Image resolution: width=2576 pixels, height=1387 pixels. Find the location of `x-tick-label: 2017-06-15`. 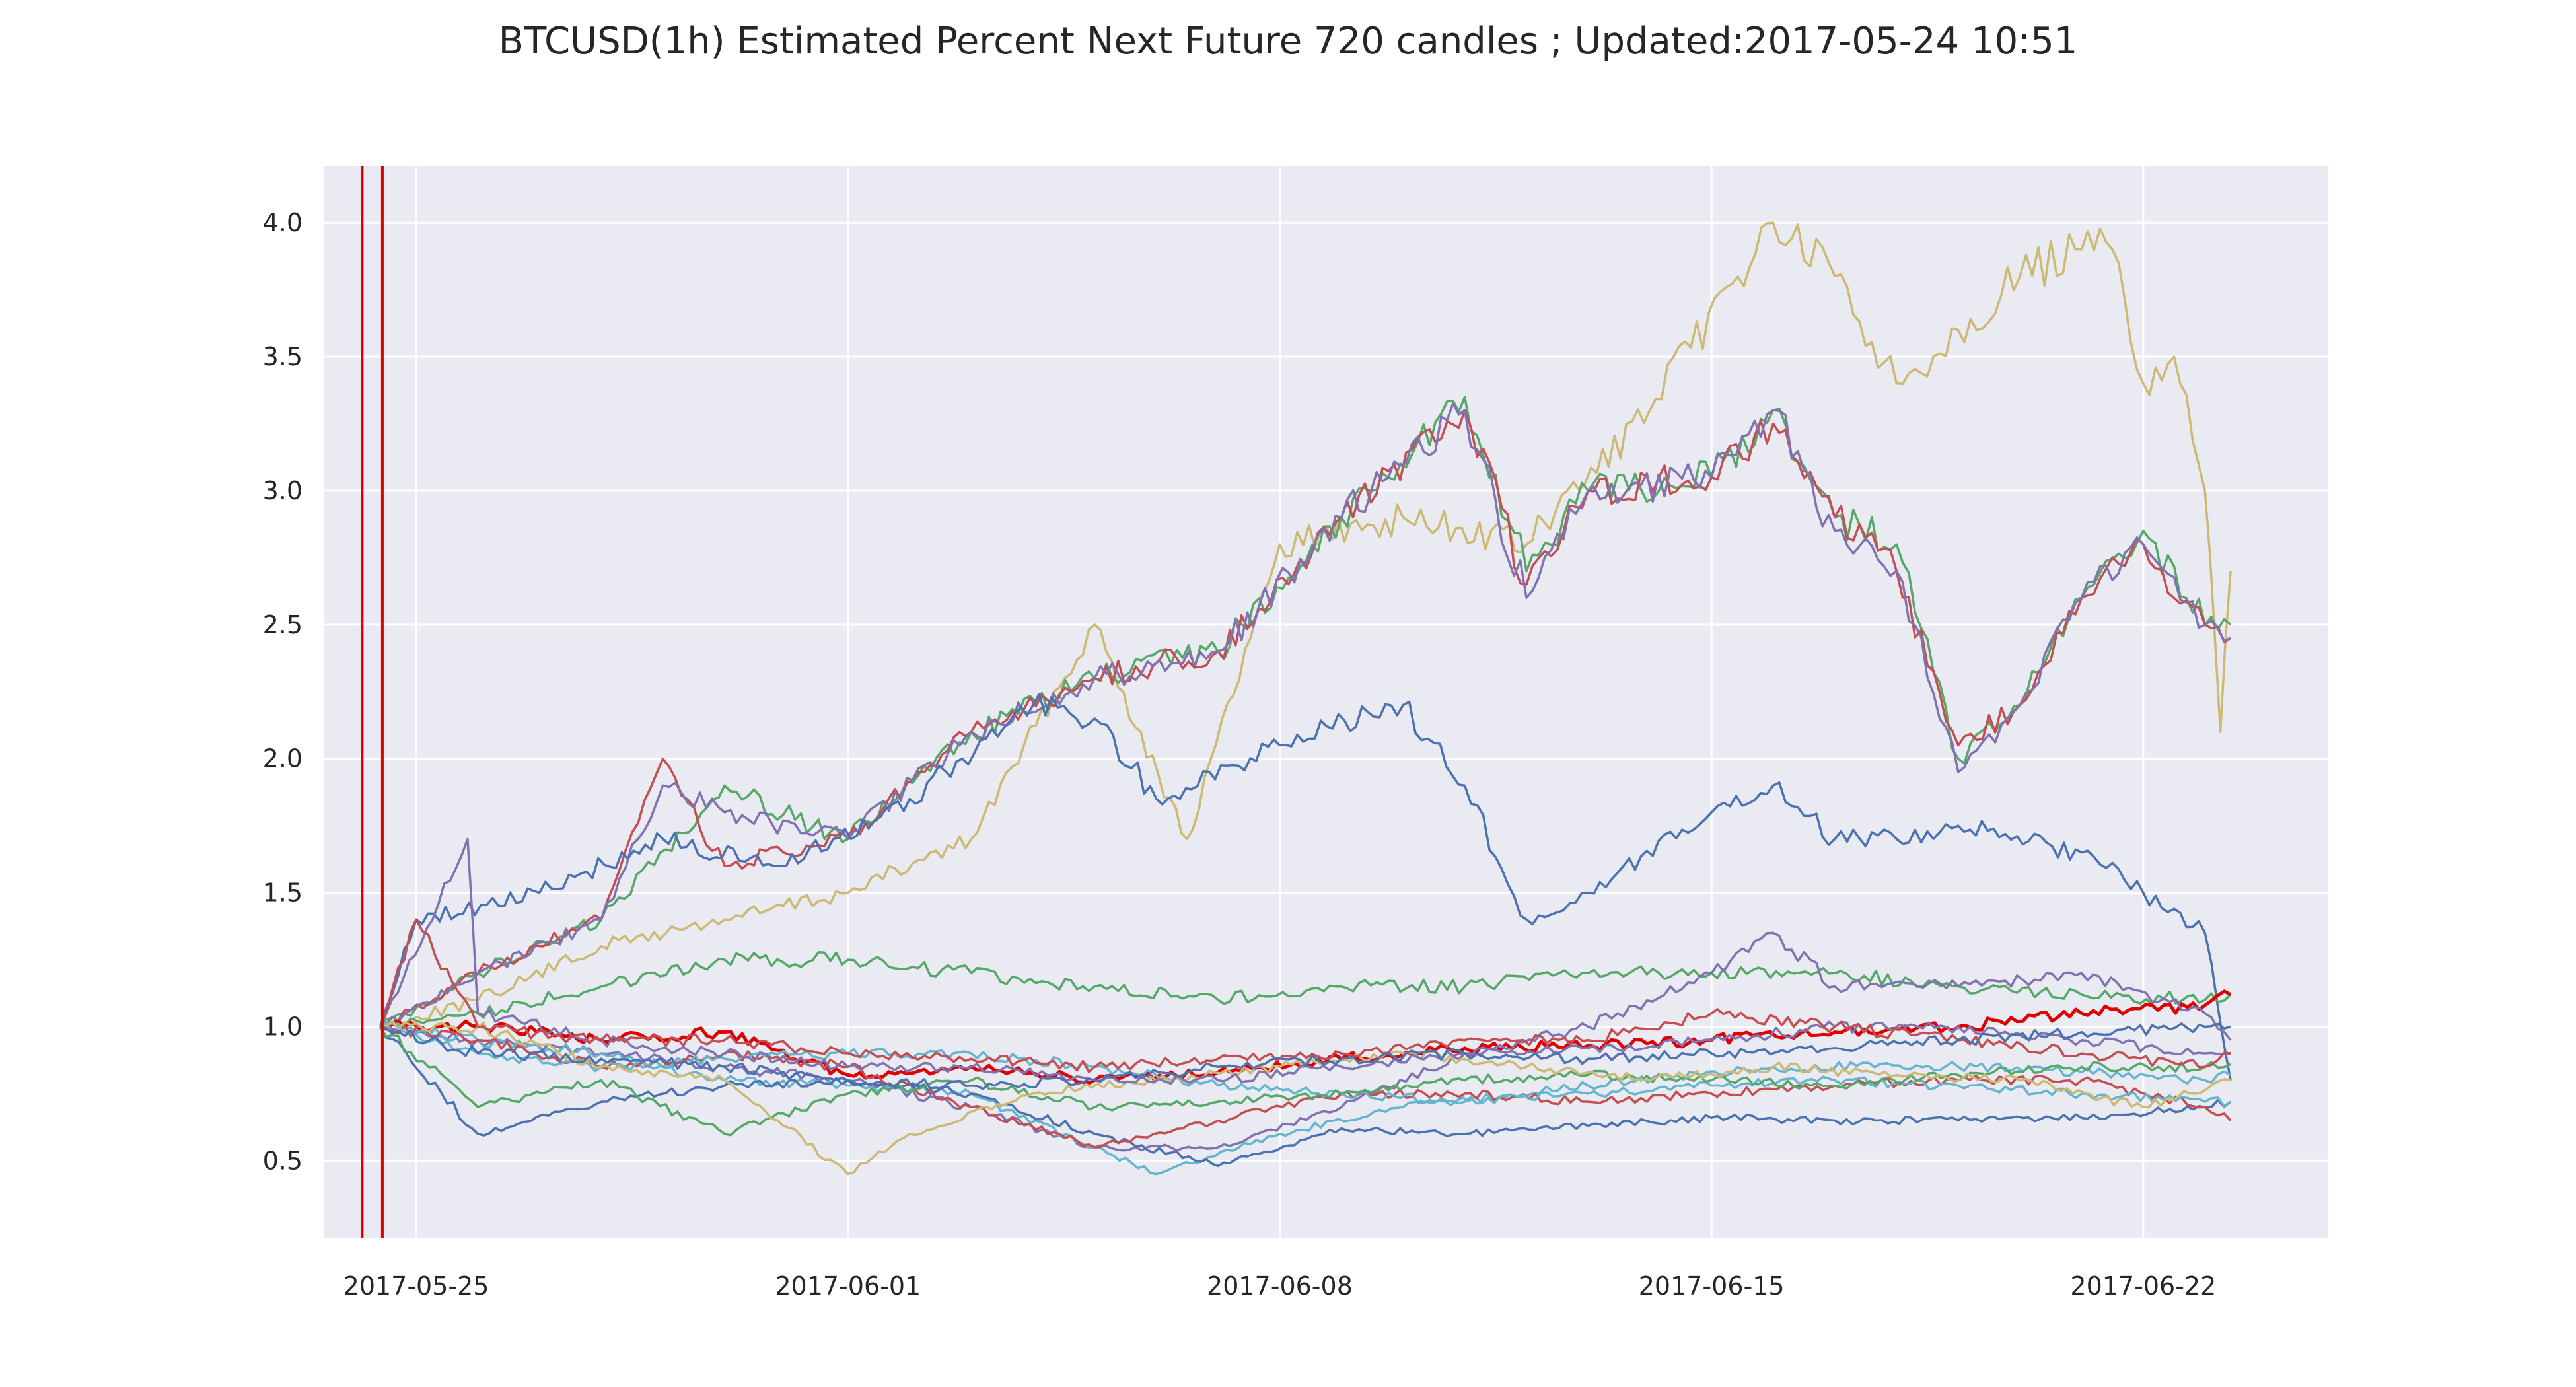

x-tick-label: 2017-06-15 is located at coordinates (1712, 1285).